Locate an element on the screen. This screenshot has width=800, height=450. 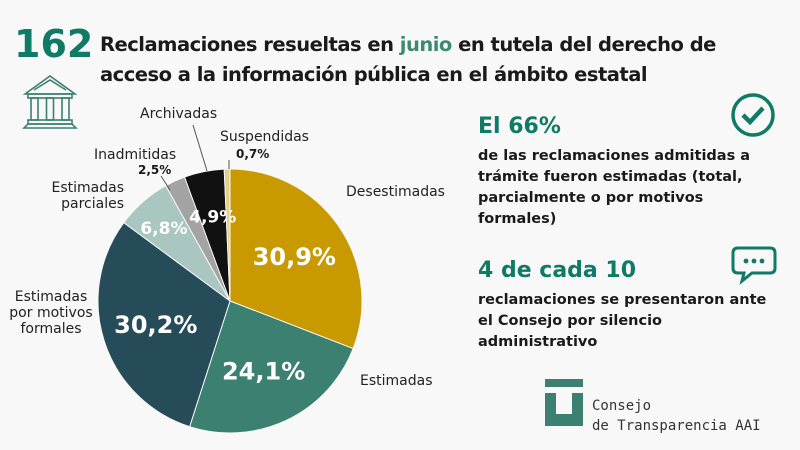
label-suspendidas: Suspendidas is located at coordinates (264, 137).